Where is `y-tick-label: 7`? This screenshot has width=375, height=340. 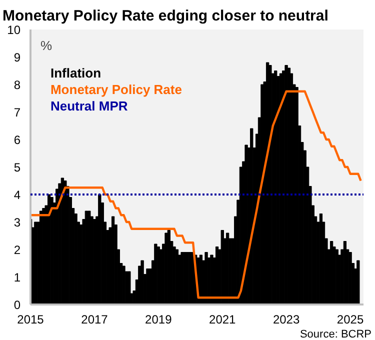
y-tick-label: 7 is located at coordinates (17, 113).